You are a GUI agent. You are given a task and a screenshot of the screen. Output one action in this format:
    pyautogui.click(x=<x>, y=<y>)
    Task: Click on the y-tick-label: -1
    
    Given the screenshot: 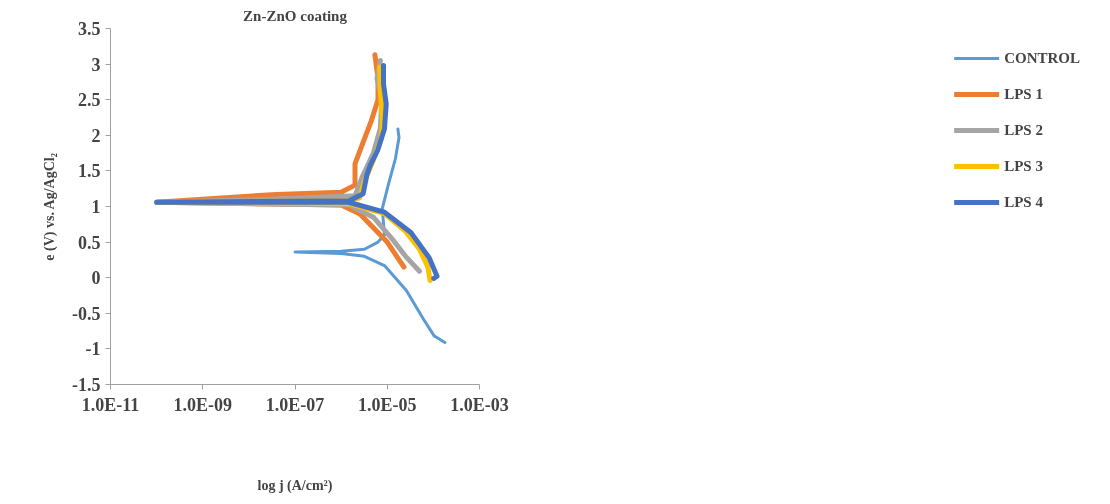 What is the action you would take?
    pyautogui.click(x=93, y=349)
    